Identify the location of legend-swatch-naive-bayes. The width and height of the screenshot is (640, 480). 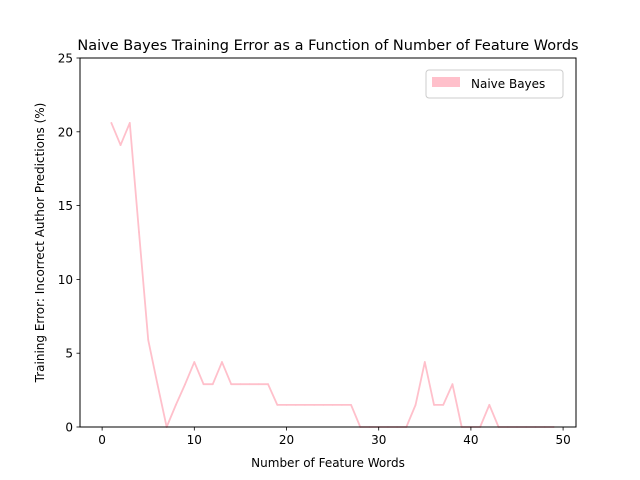
(446, 82).